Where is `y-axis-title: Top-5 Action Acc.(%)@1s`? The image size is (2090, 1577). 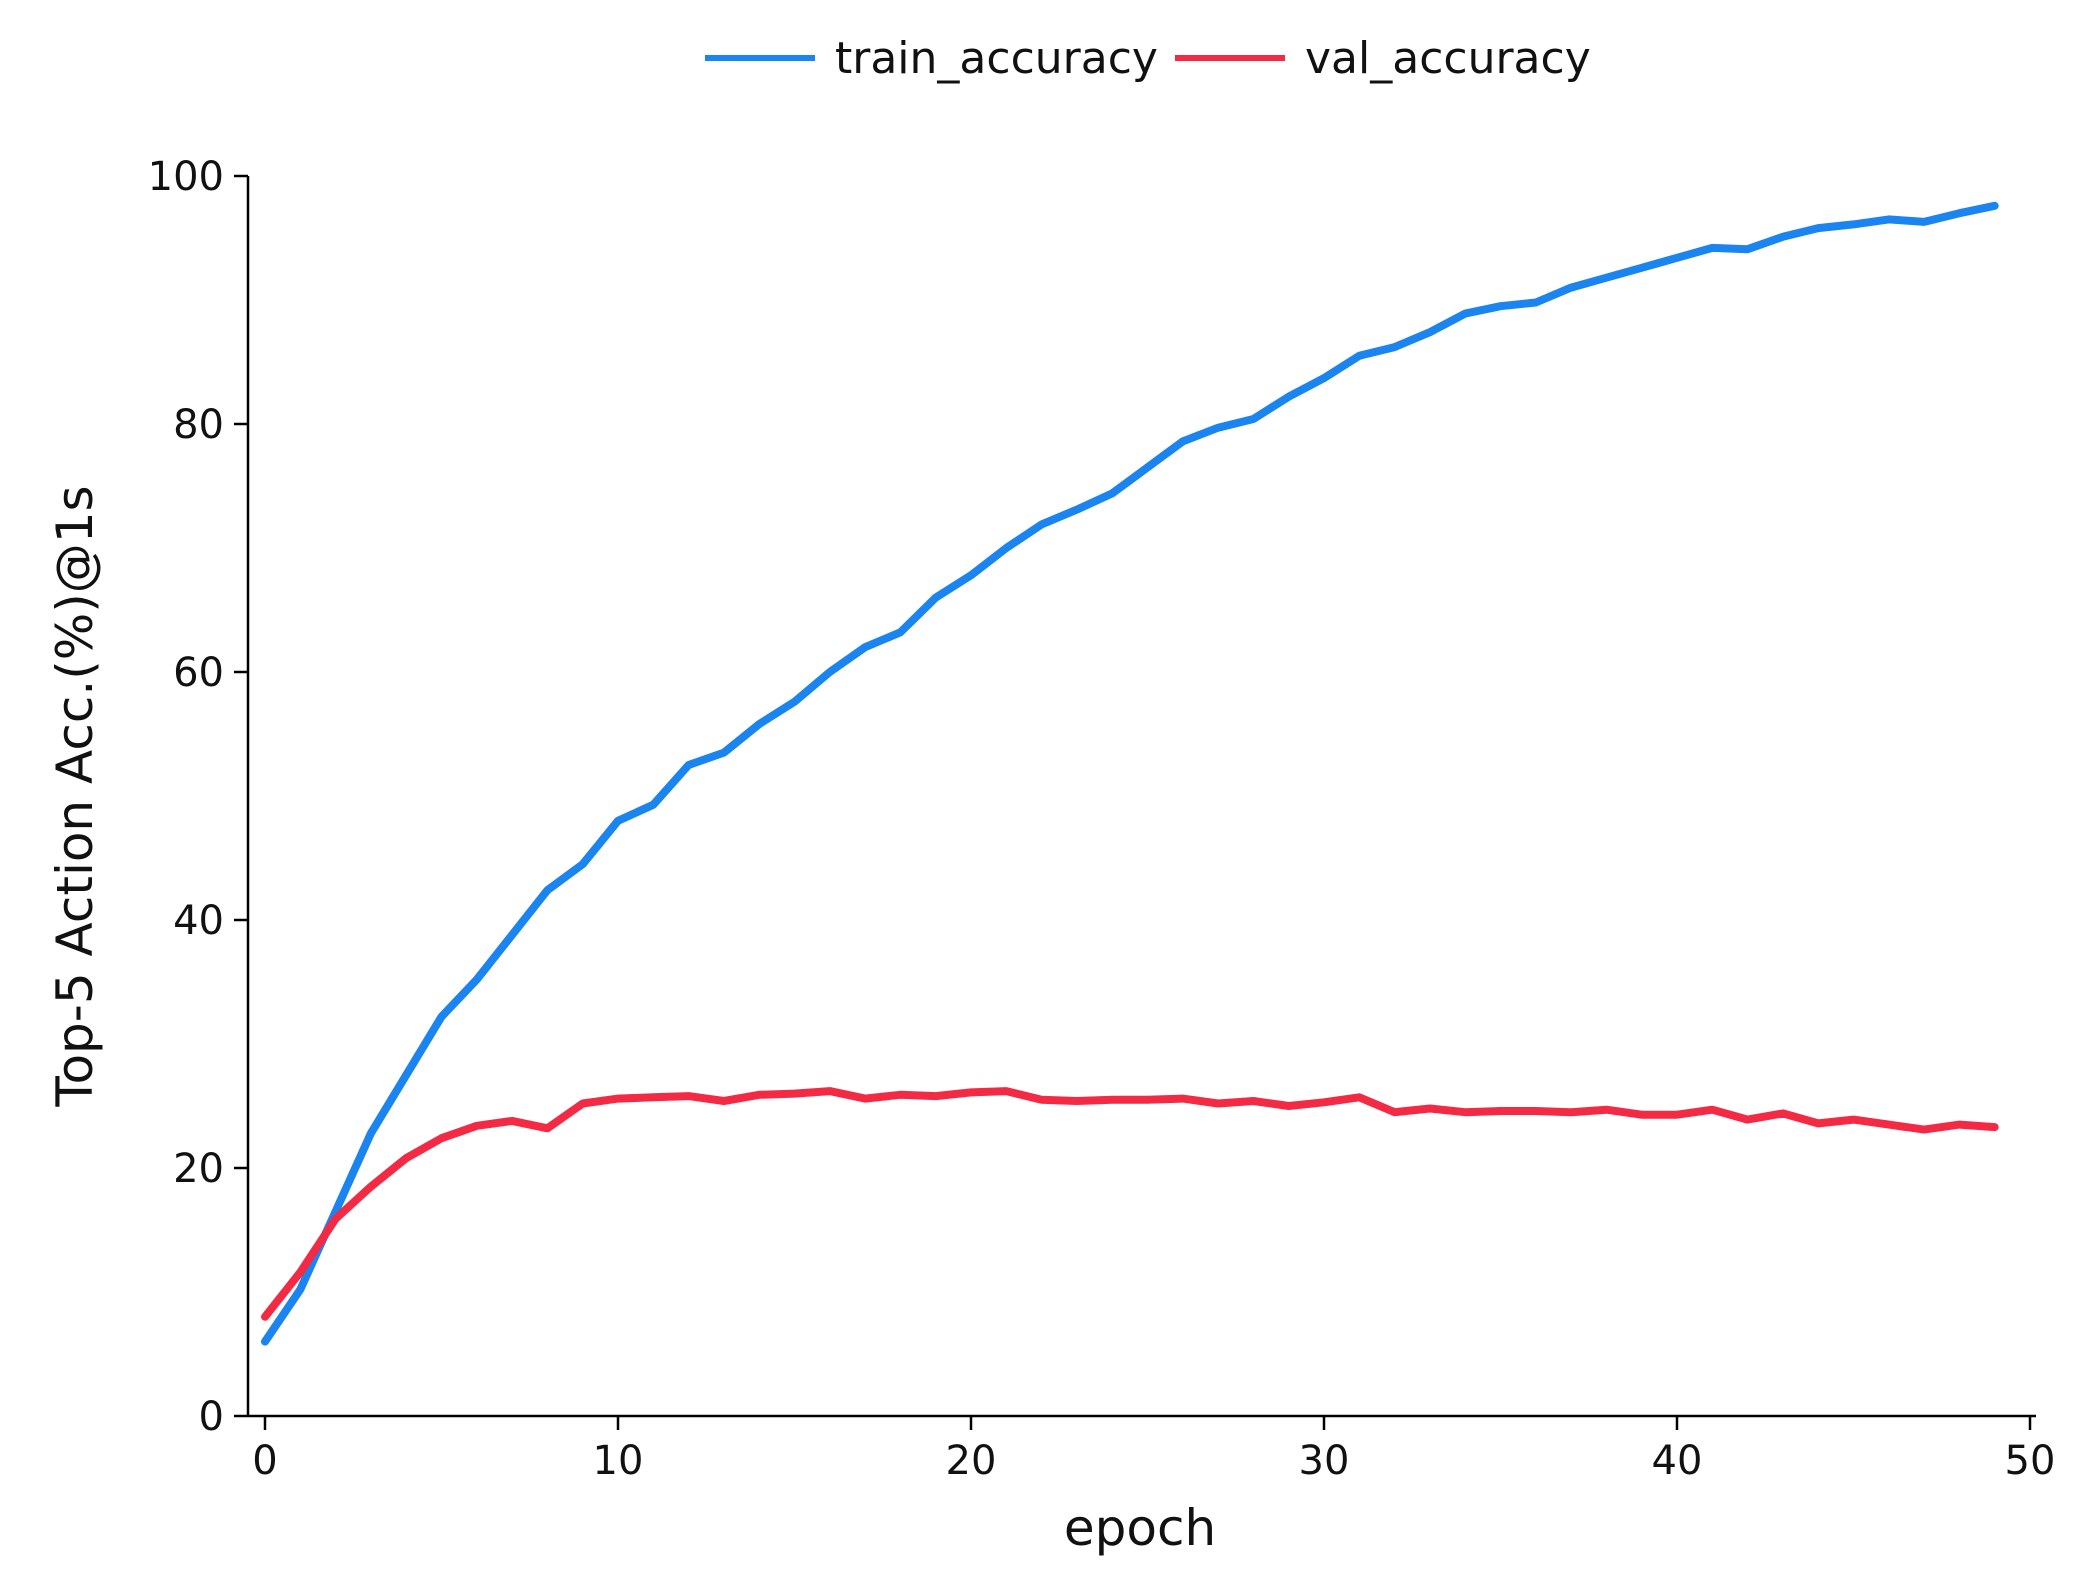
y-axis-title: Top-5 Action Acc.(%)@1s is located at coordinates (75, 796).